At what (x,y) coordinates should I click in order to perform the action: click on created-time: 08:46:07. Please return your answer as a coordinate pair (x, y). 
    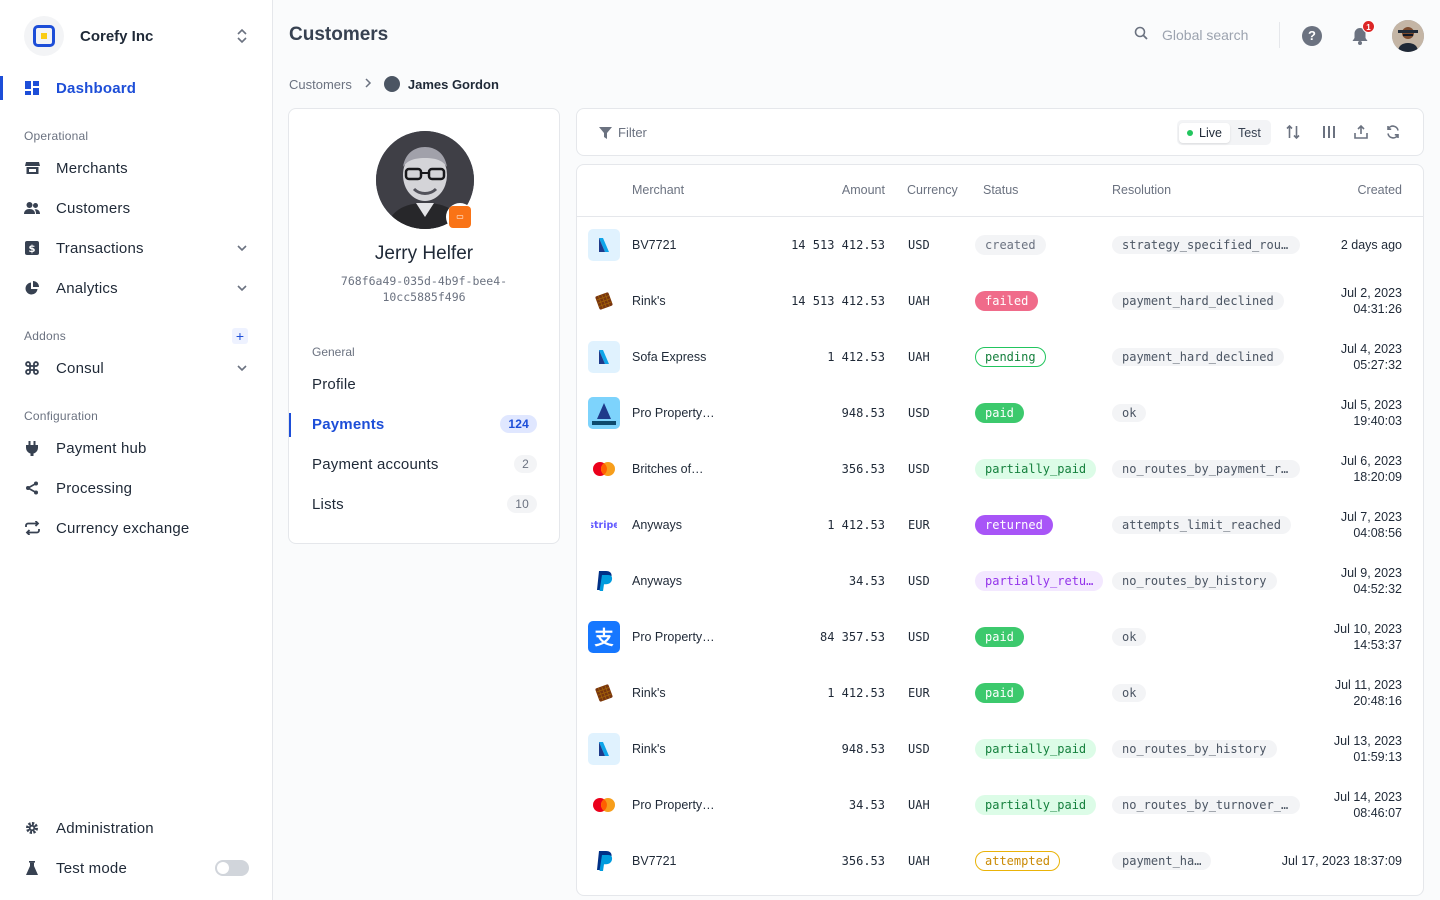
    Looking at the image, I should click on (1377, 813).